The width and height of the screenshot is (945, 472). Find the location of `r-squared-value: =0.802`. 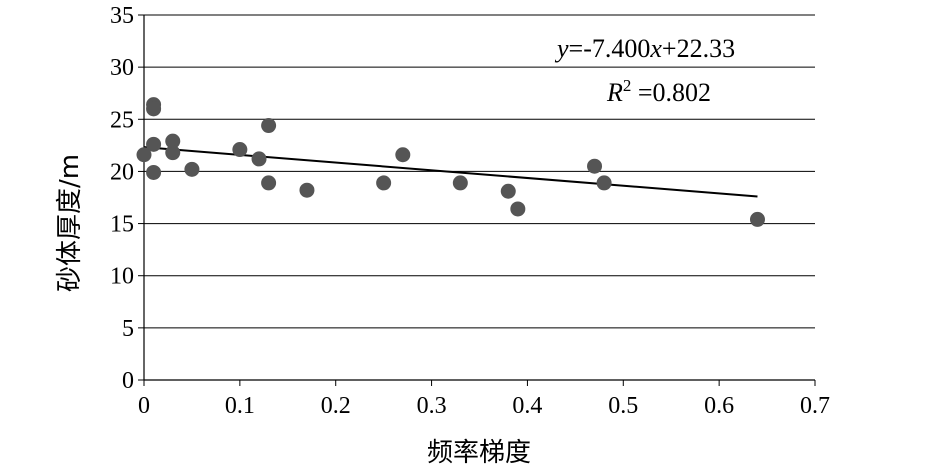

r-squared-value: =0.802 is located at coordinates (671, 92).